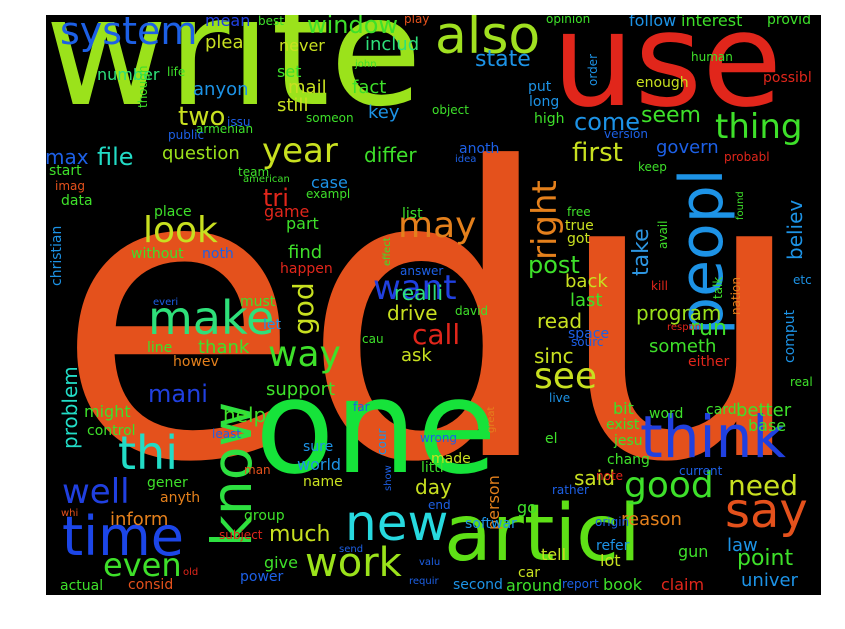 This screenshot has height=629, width=845. What do you see at coordinates (432, 468) in the screenshot?
I see `word-littl: littl` at bounding box center [432, 468].